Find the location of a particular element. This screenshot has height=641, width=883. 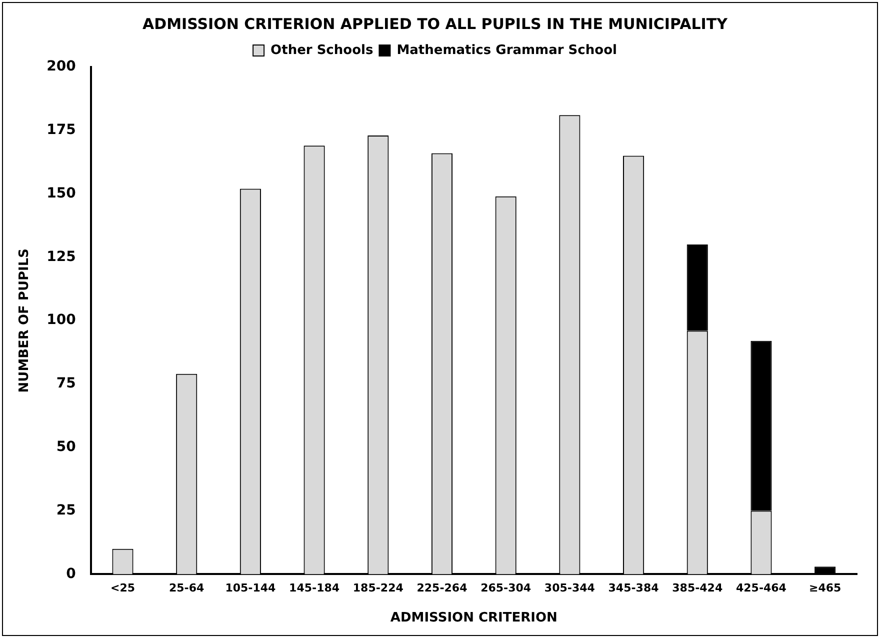

y-tick-label: 75 is located at coordinates (66, 384).